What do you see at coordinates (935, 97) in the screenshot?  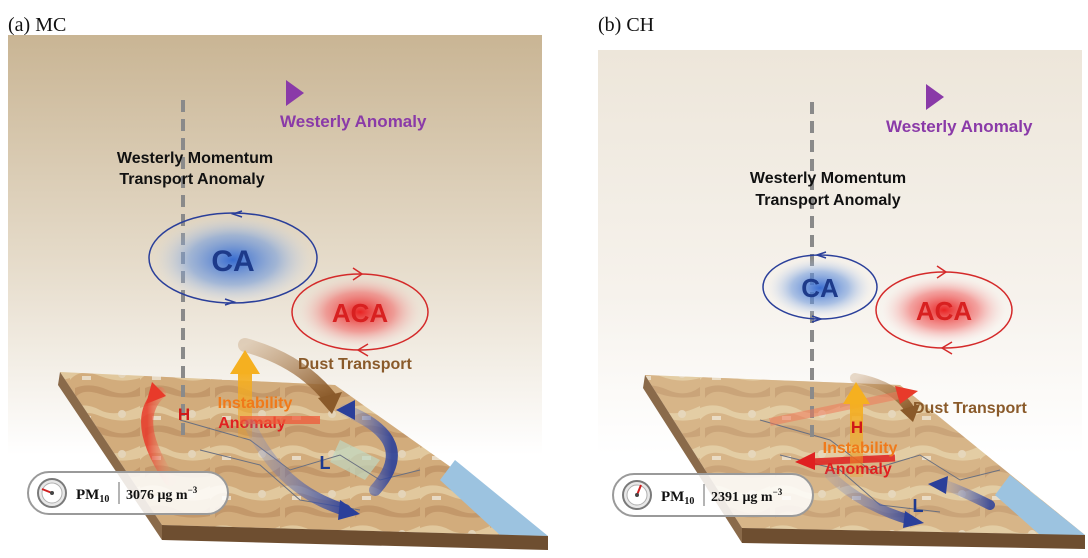 I see `panel-b-westerly-arrowhead` at bounding box center [935, 97].